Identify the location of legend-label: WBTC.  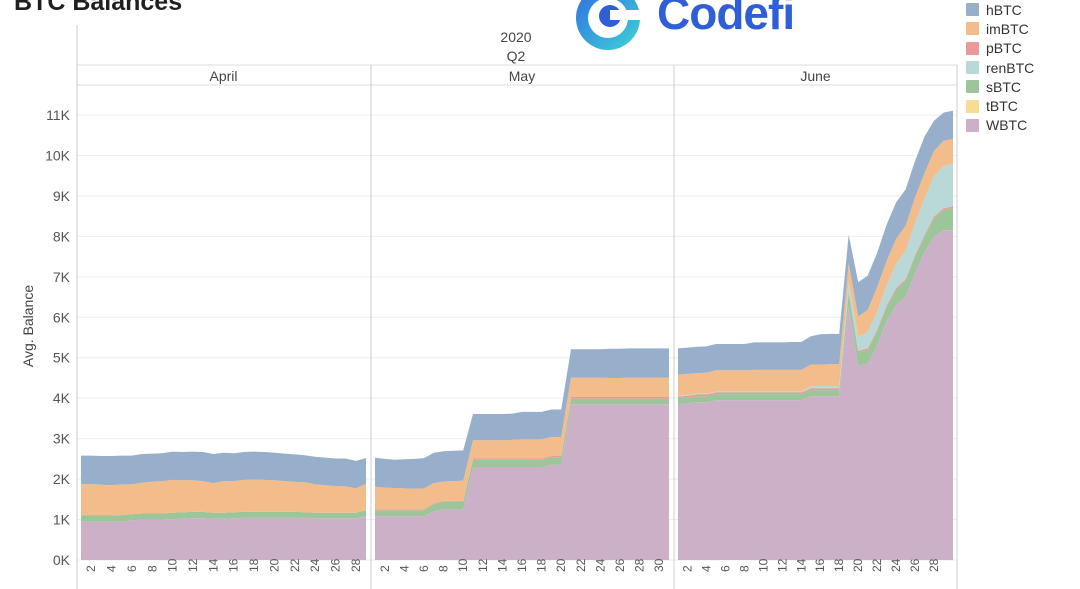
(1007, 125).